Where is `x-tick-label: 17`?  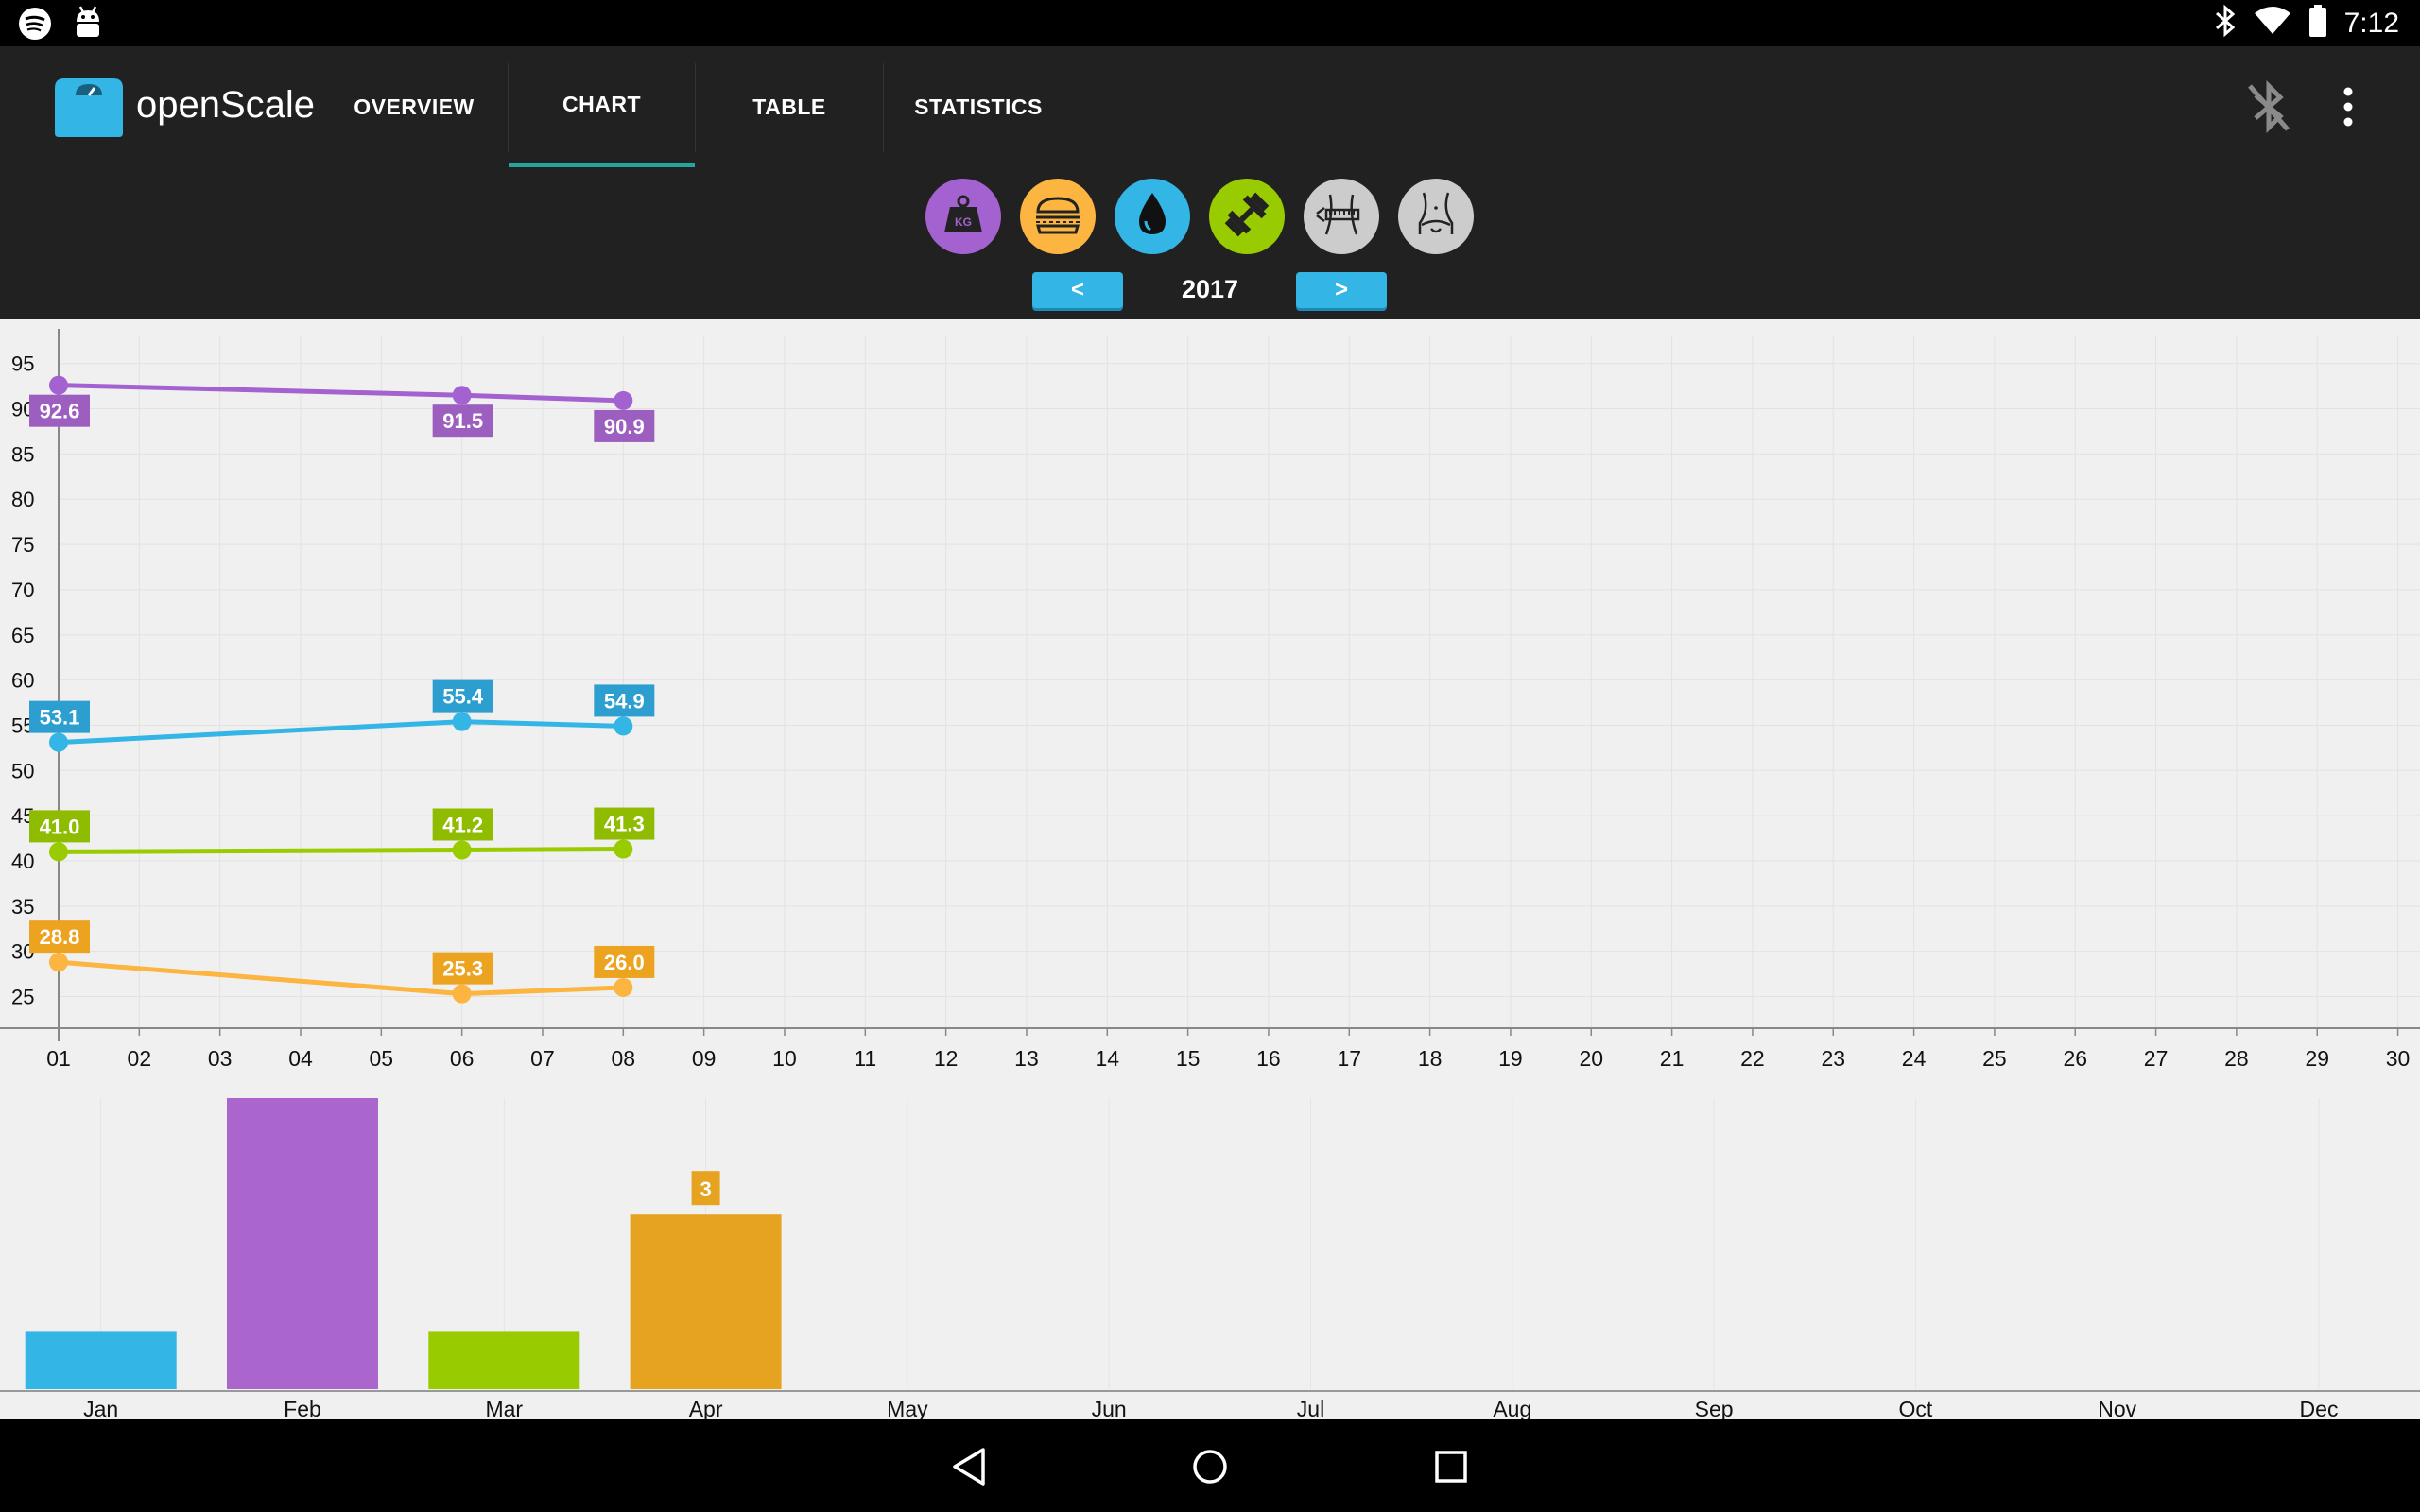 x-tick-label: 17 is located at coordinates (1349, 1058).